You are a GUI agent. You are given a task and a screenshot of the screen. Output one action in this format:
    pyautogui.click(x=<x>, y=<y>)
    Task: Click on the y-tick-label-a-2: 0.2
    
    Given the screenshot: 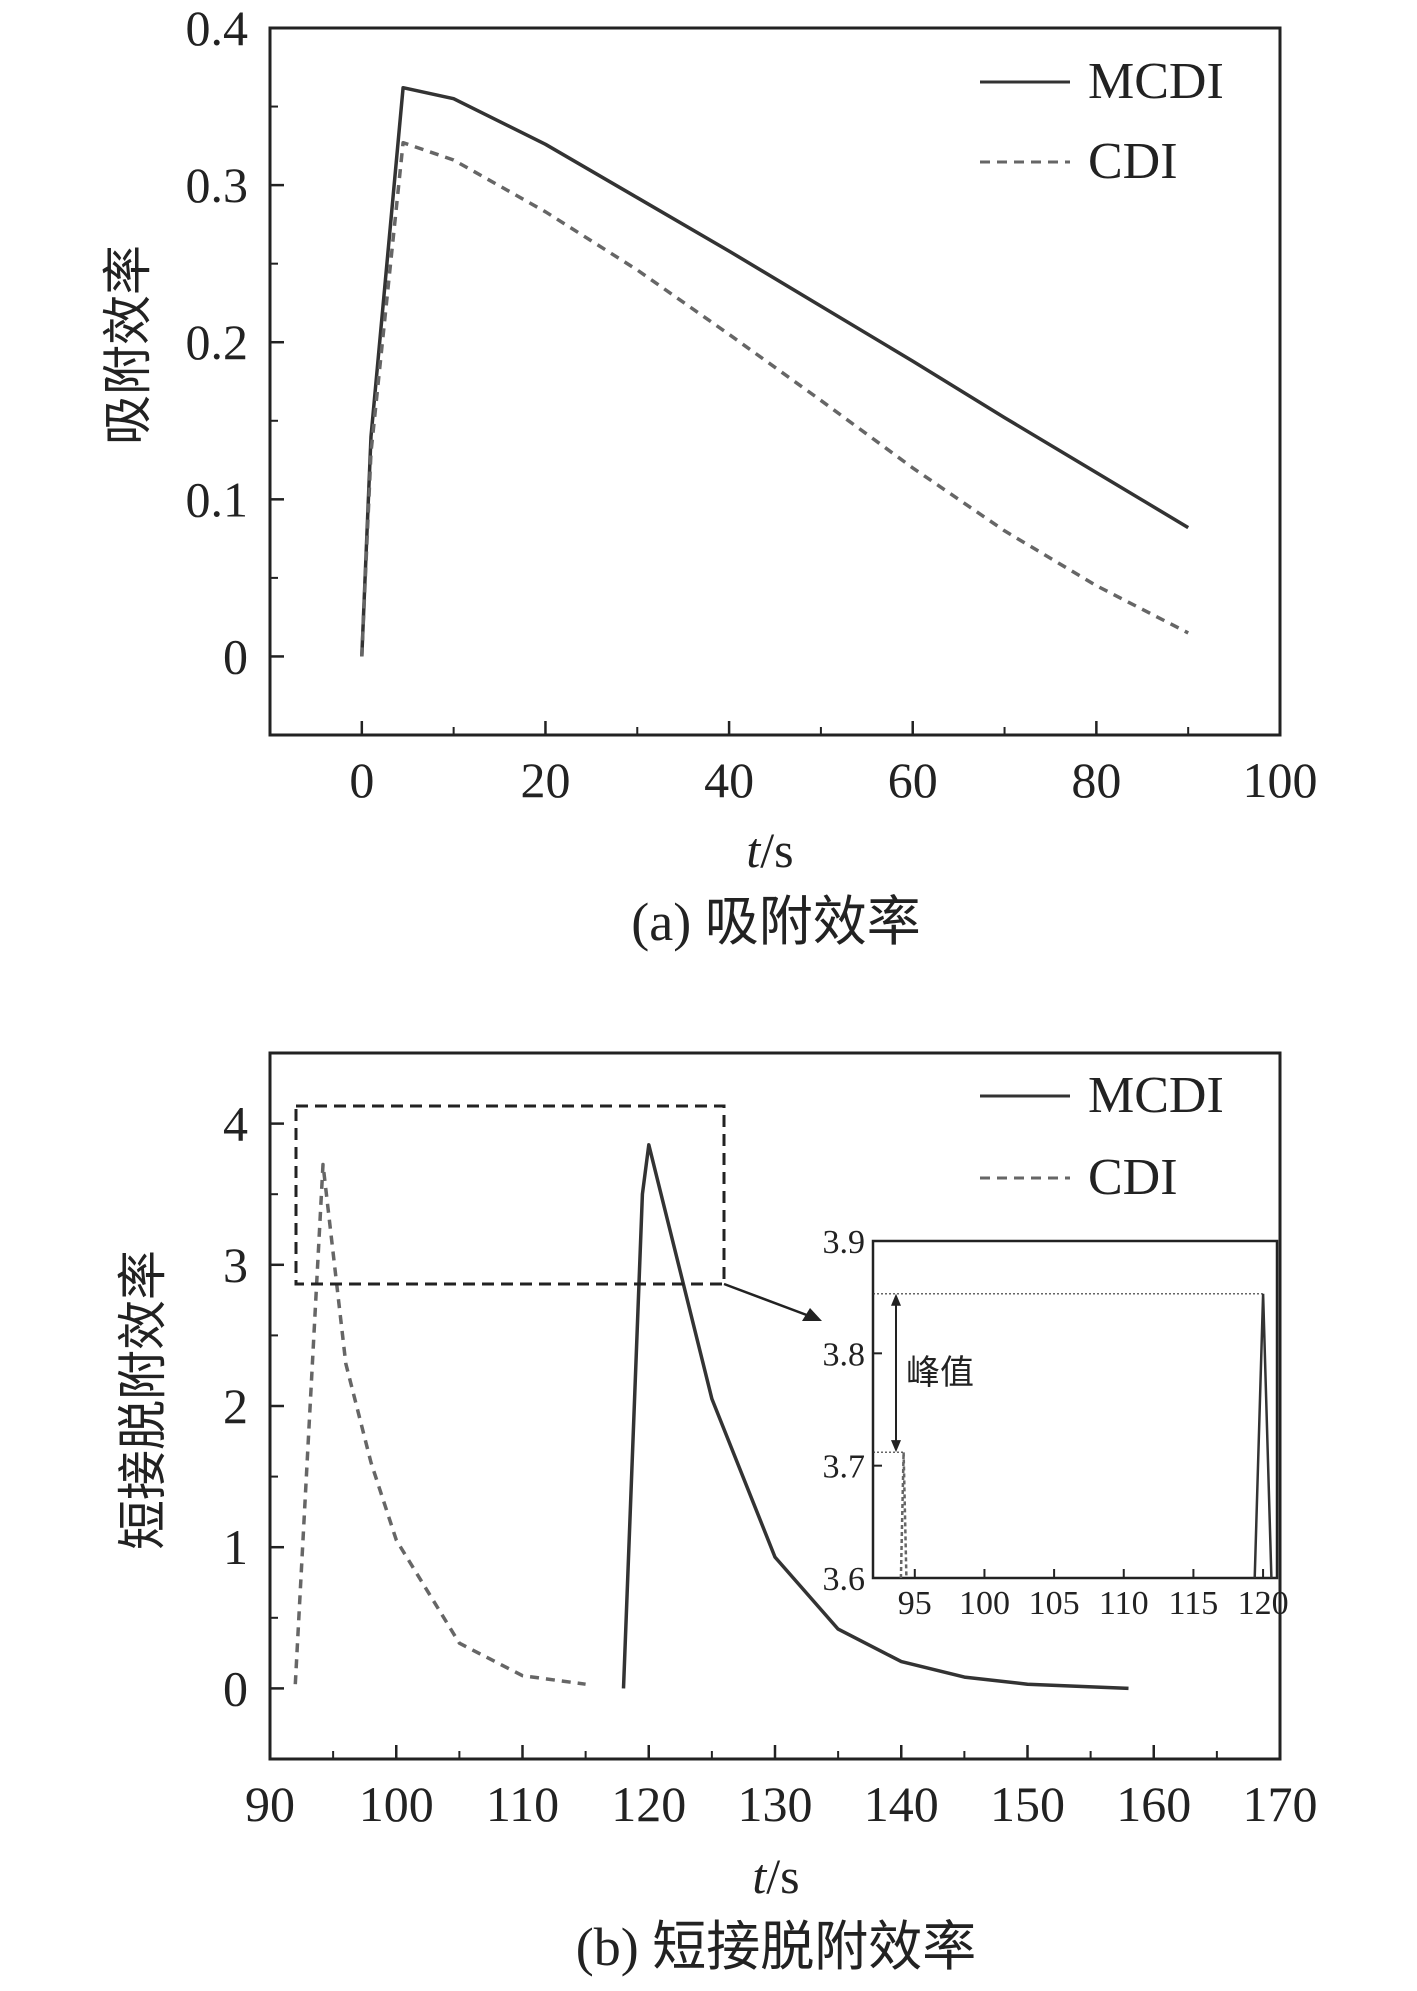 What is the action you would take?
    pyautogui.click(x=217, y=342)
    